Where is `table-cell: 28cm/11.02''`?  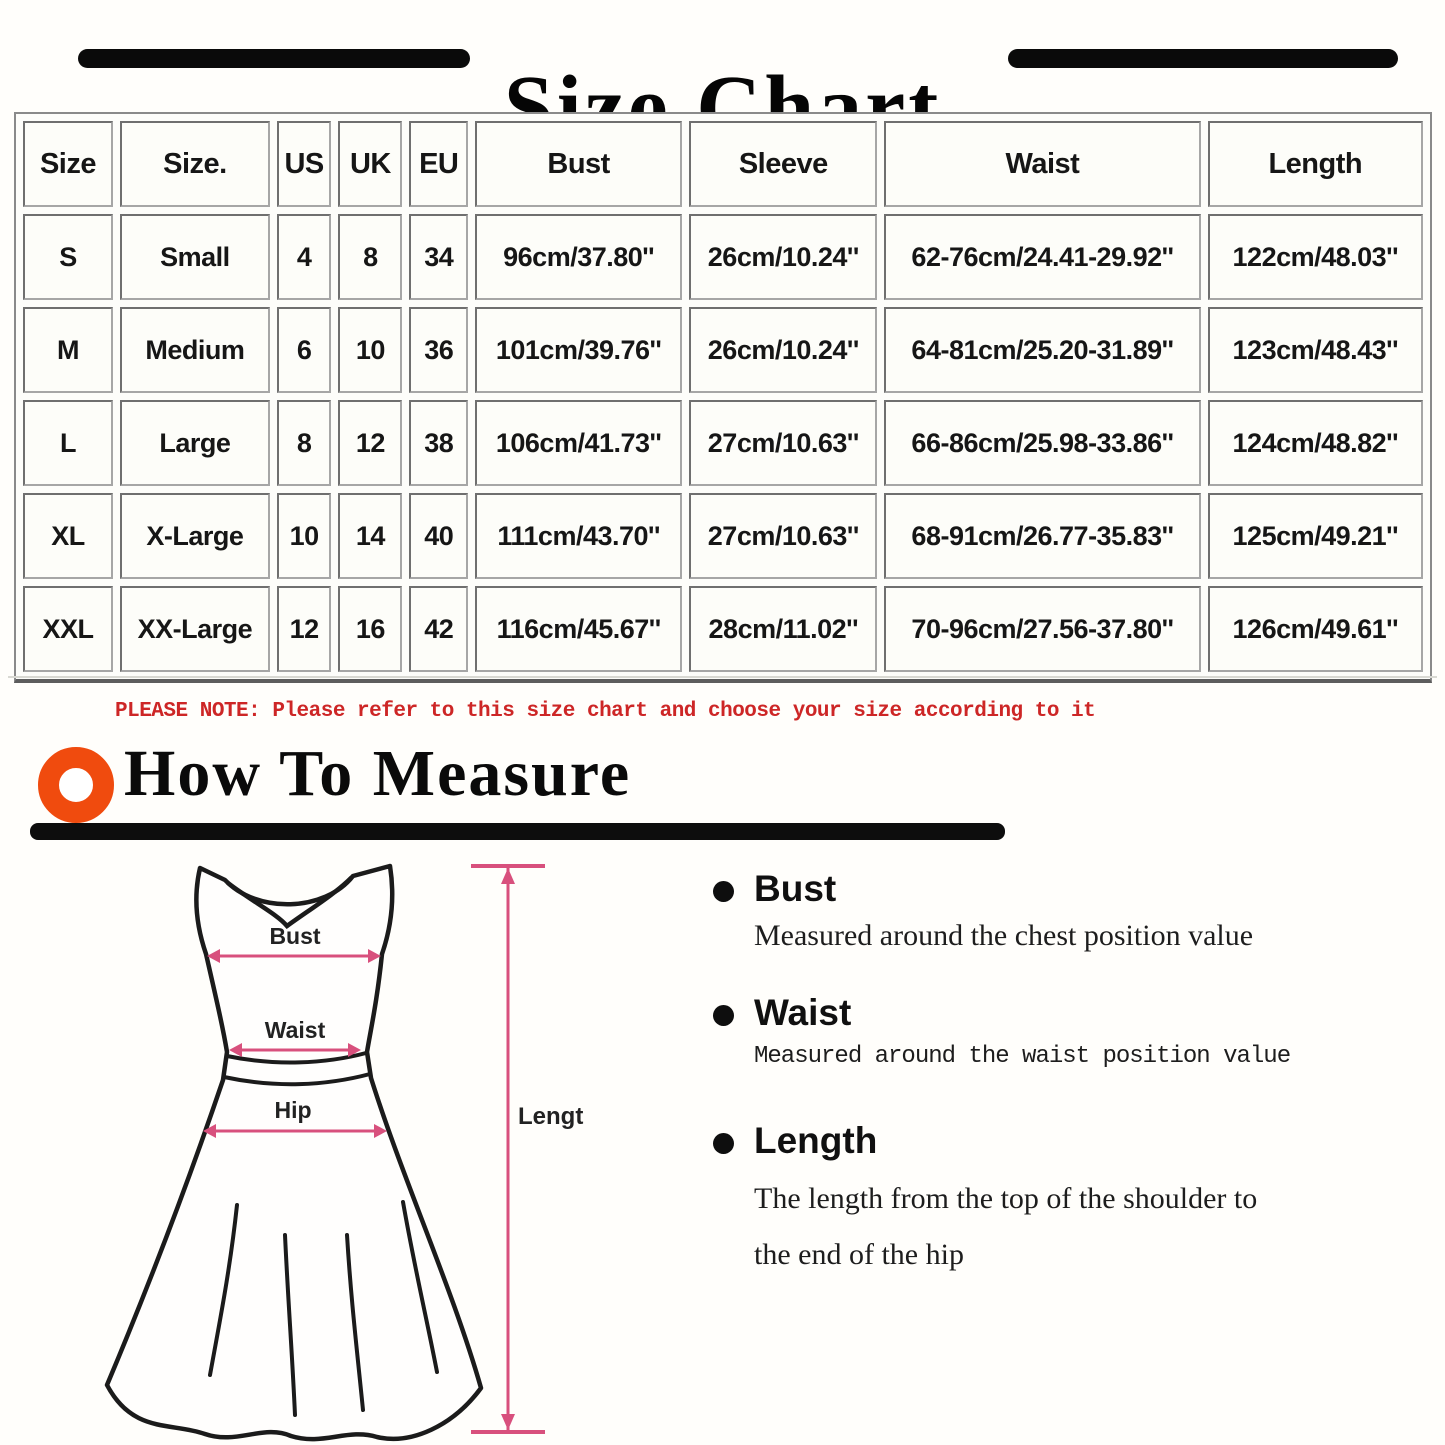
table-cell: 28cm/11.02'' is located at coordinates (783, 629).